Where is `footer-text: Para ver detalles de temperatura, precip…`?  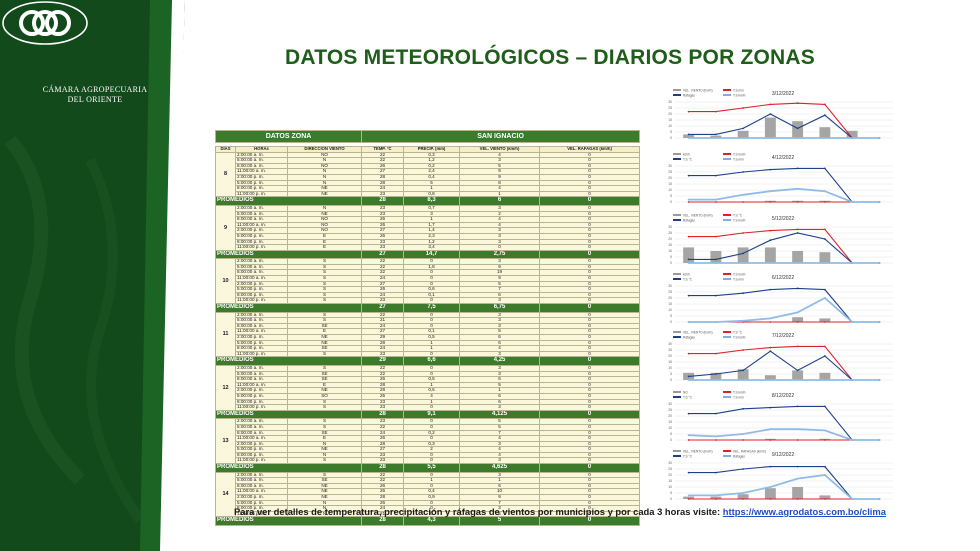
footer-text: Para ver detalles de temperatura, precip… is located at coordinates (478, 511).